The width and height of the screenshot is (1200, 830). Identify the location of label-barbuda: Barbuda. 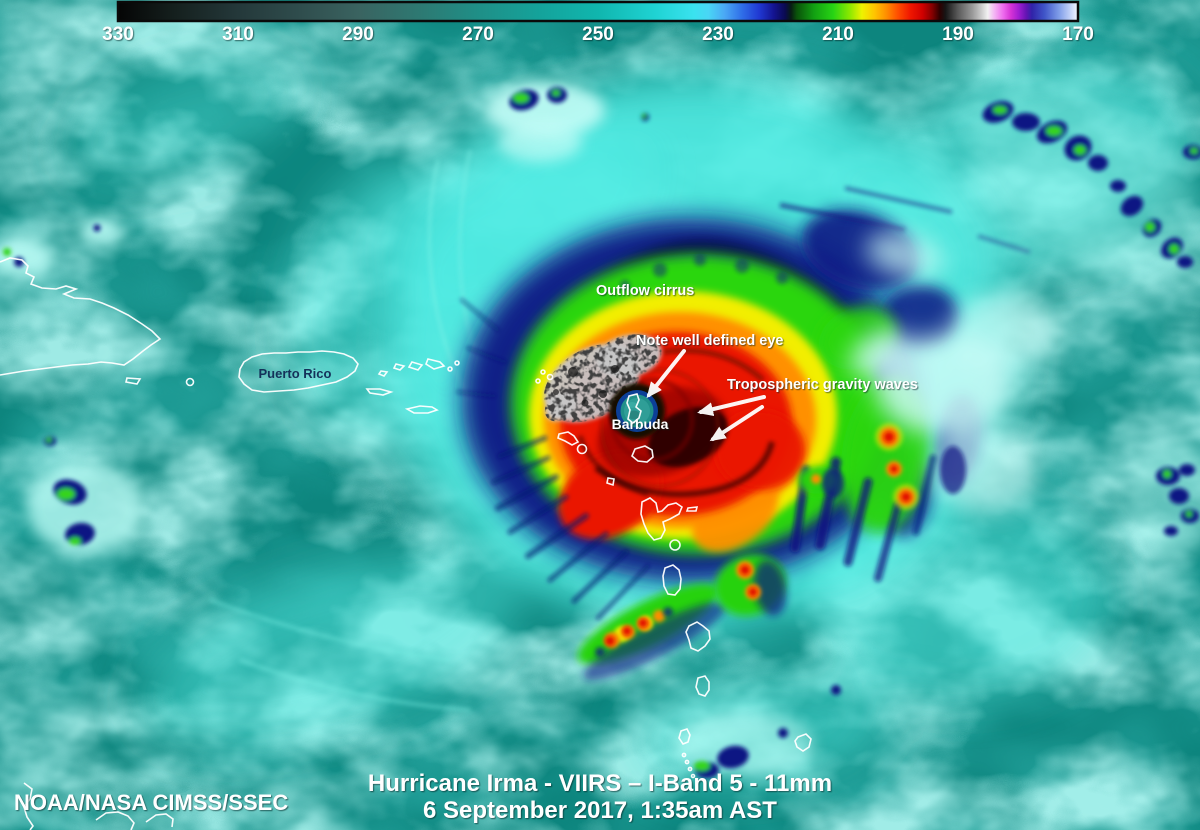
(640, 424).